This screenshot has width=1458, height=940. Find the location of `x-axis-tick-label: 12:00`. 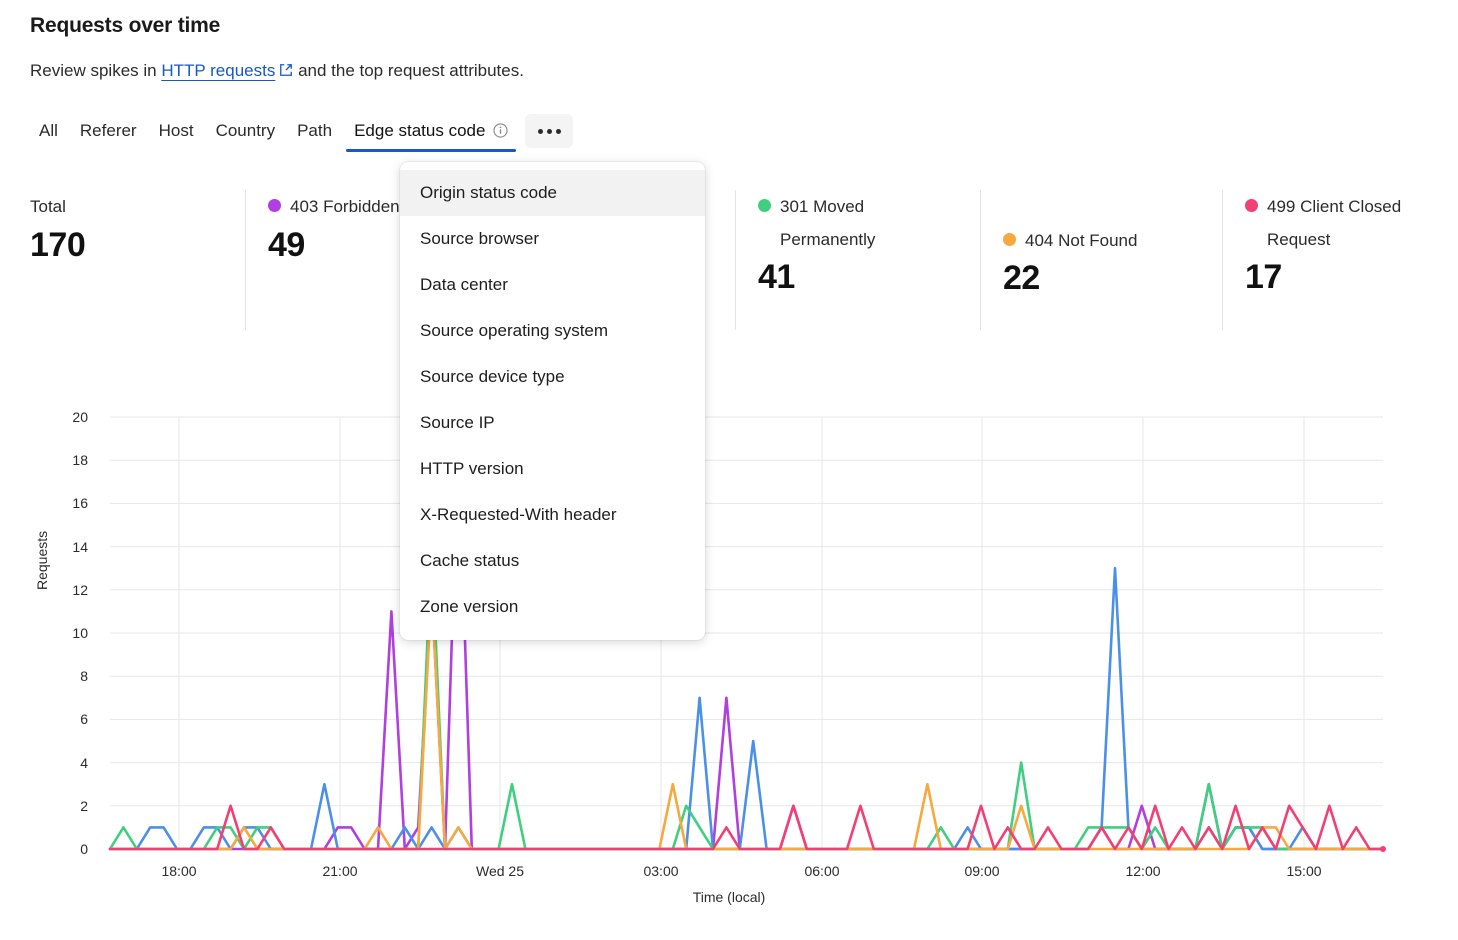

x-axis-tick-label: 12:00 is located at coordinates (1143, 871).